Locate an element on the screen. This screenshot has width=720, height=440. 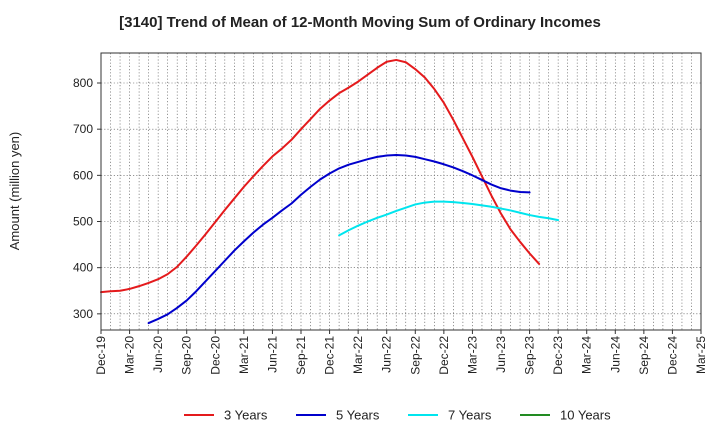
y-tick-label: 500 is located at coordinates (83, 222).